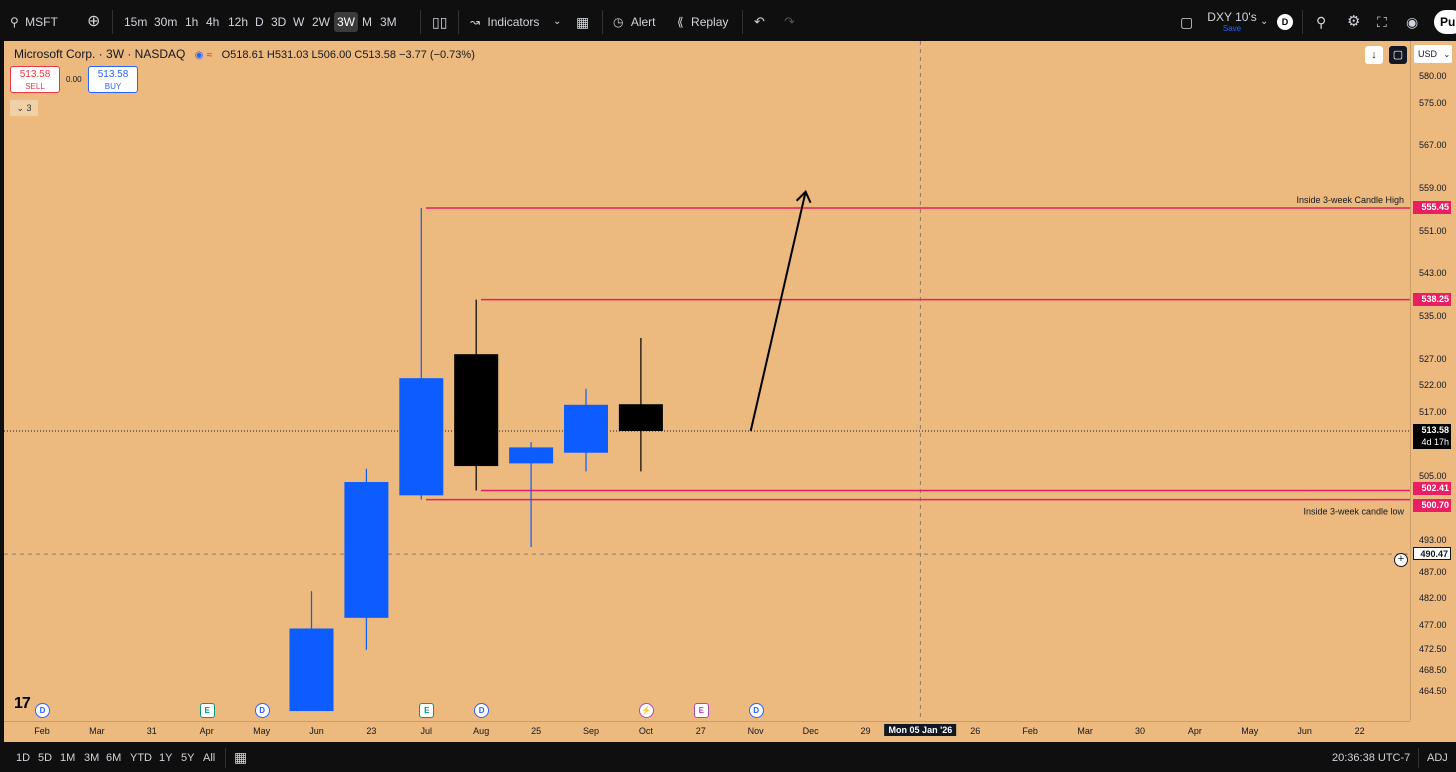  Describe the element at coordinates (136, 22) in the screenshot. I see `interval-15m: 15m` at that location.